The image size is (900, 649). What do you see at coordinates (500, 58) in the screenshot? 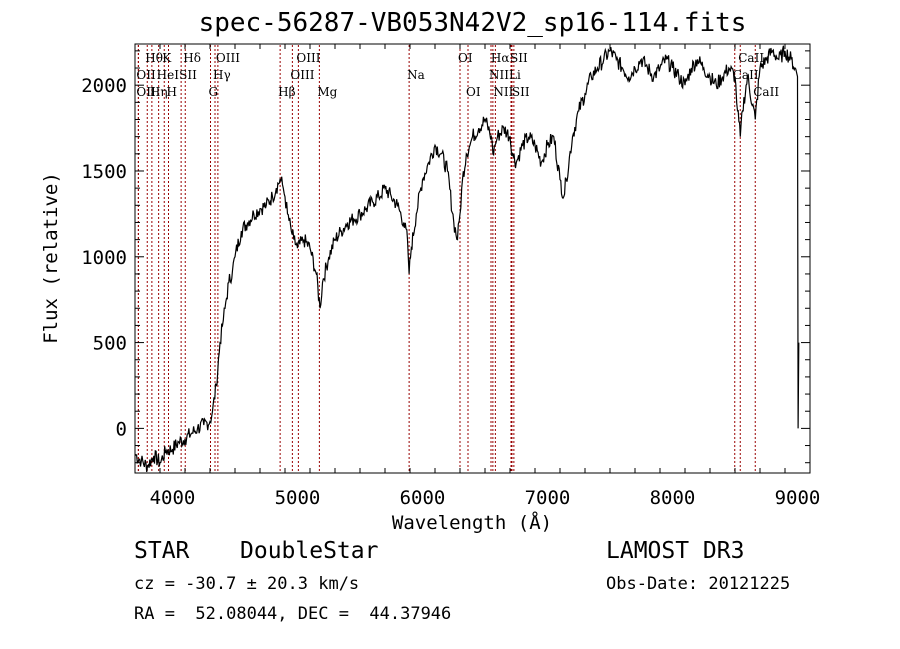
I see `spectral-line-label: Hα` at bounding box center [500, 58].